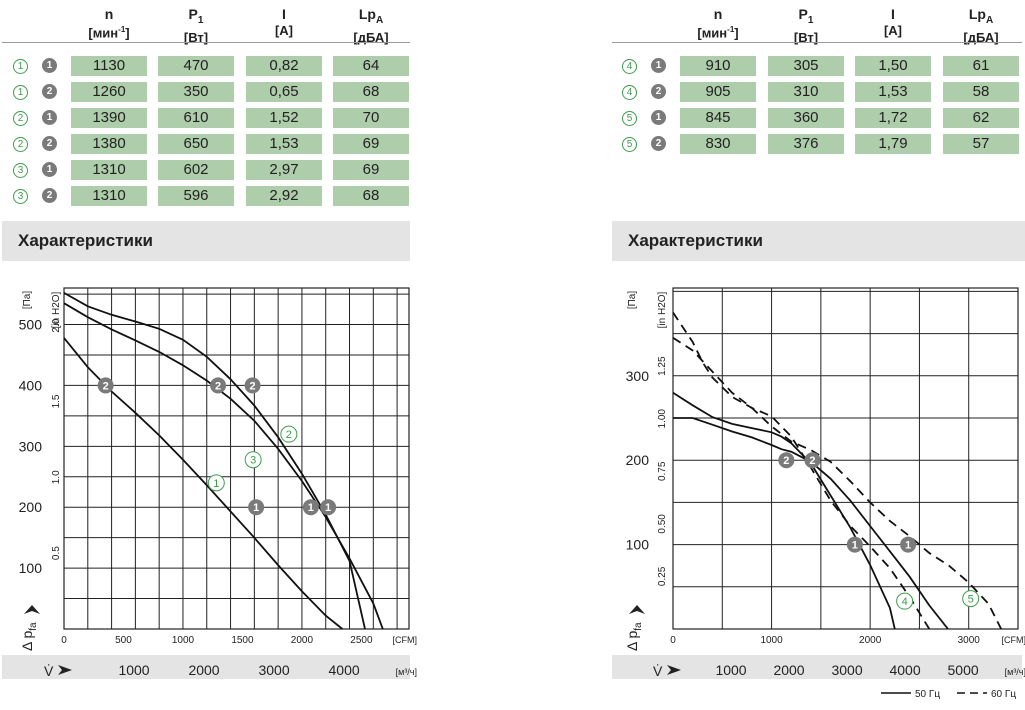  Describe the element at coordinates (638, 626) in the screenshot. I see `right-chart-y-symbol-sub: fa` at that location.